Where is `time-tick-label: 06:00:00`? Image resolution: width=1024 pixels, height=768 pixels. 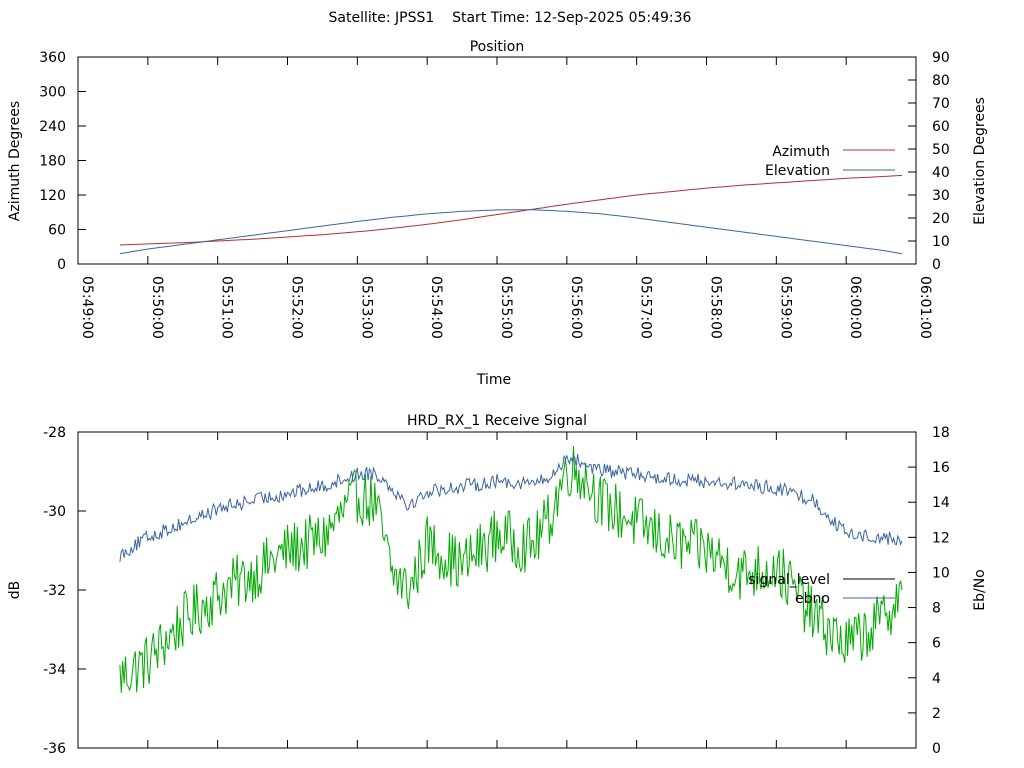
time-tick-label: 06:00:00 is located at coordinates (855, 307).